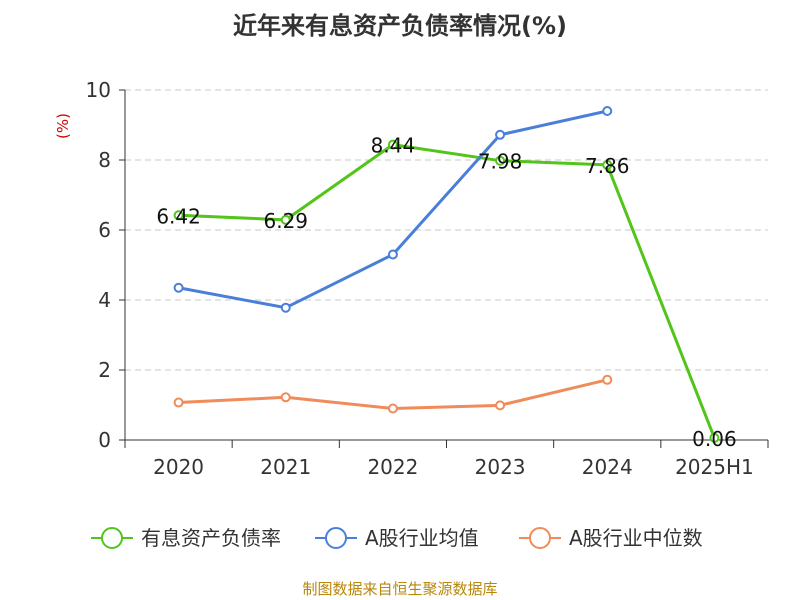  I want to click on x-tick-label: 2020, so click(178, 467).